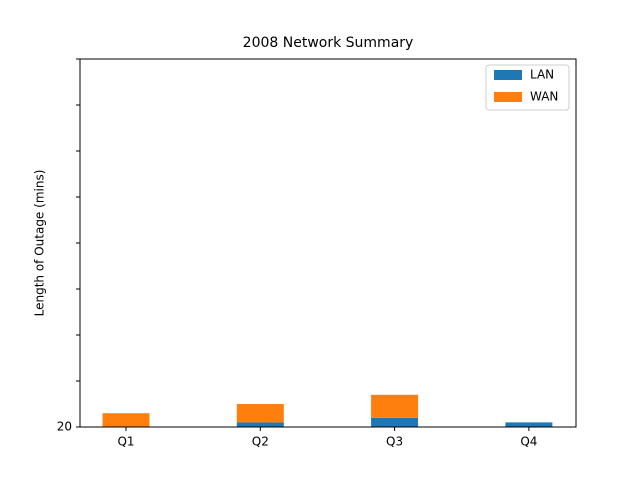 This screenshot has height=484, width=640. Describe the element at coordinates (542, 75) in the screenshot. I see `legend-label: LAN` at that location.